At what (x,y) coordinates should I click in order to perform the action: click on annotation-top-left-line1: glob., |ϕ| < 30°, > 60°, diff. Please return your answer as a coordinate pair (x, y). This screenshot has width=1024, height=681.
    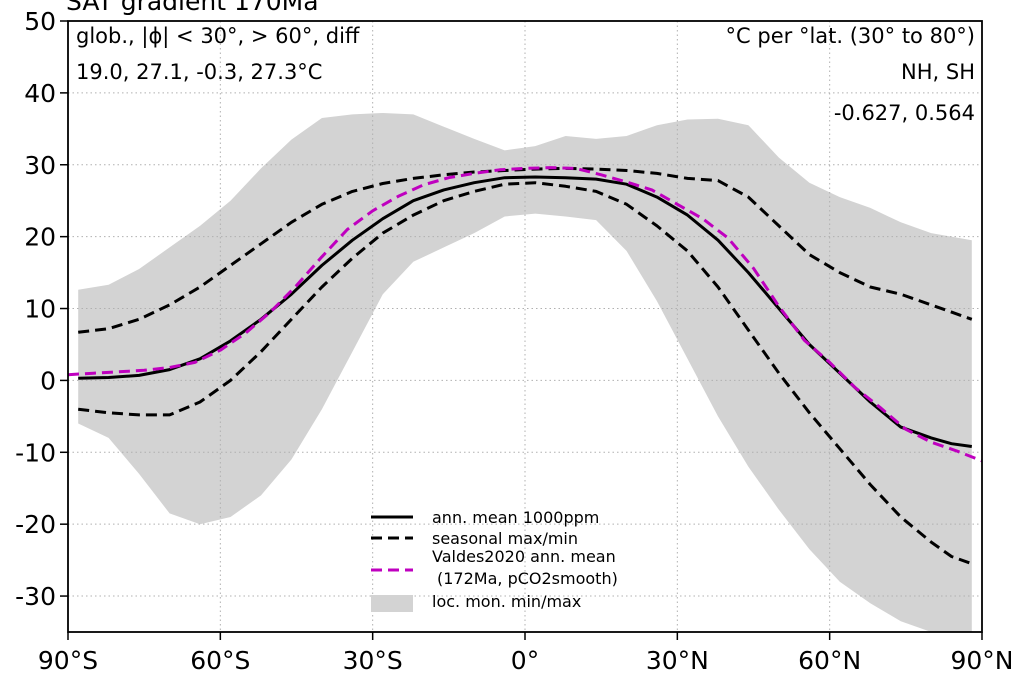
    Looking at the image, I should click on (218, 36).